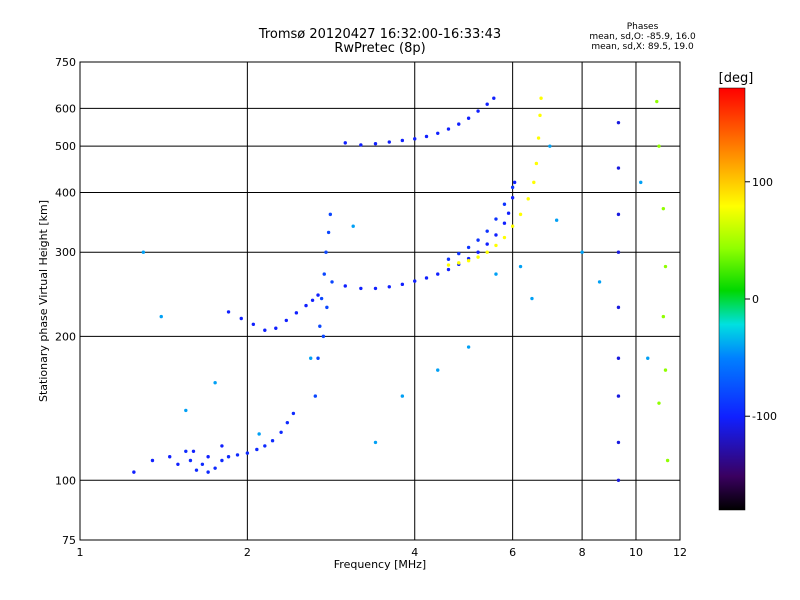 This screenshot has height=600, width=800. What do you see at coordinates (636, 552) in the screenshot?
I see `x-tick-label: 10` at bounding box center [636, 552].